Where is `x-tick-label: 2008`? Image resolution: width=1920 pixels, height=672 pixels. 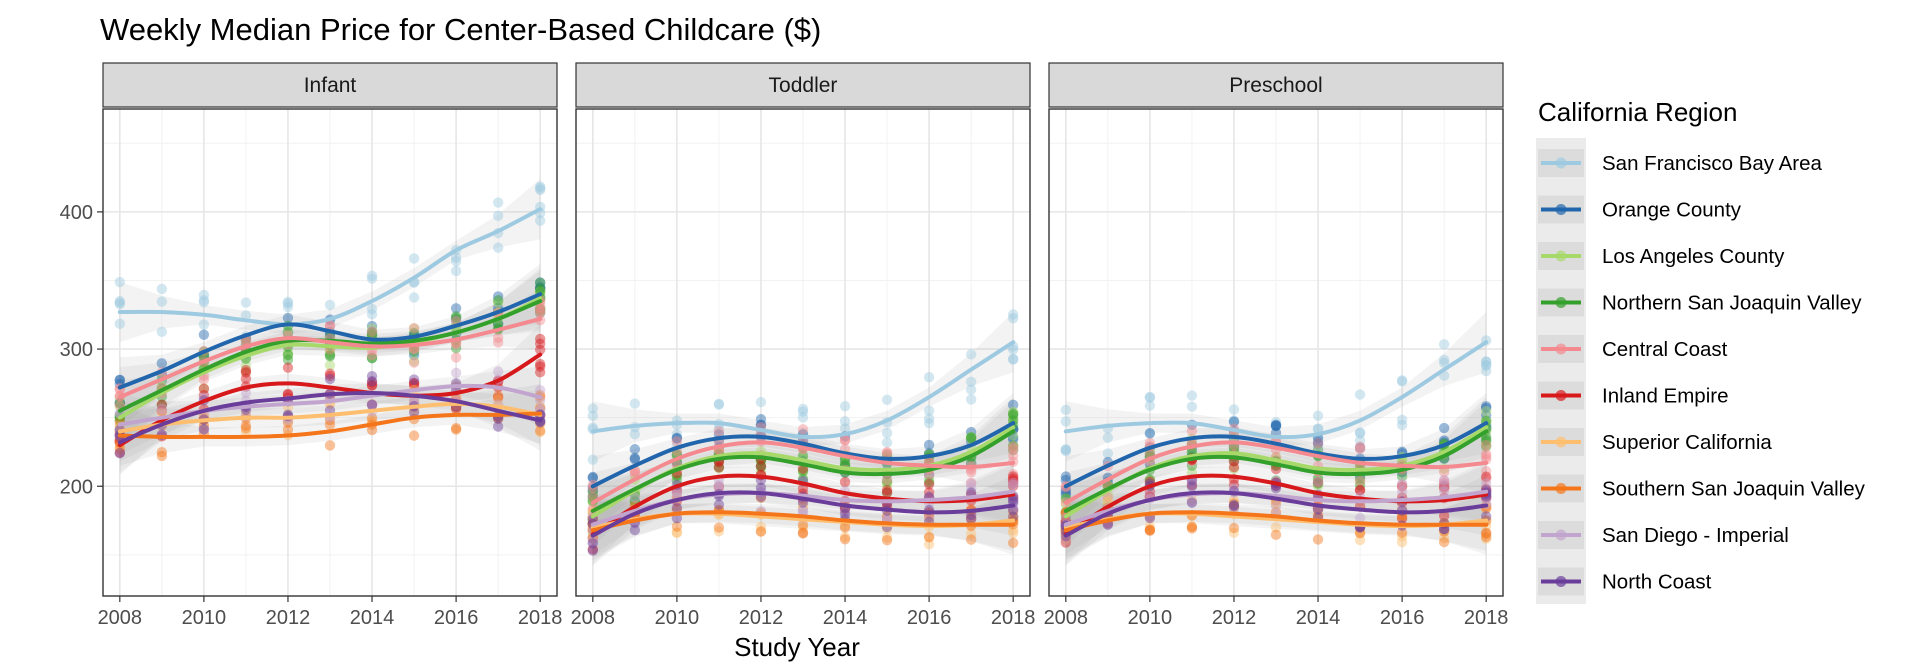
x-tick-label: 2008 is located at coordinates (1066, 618).